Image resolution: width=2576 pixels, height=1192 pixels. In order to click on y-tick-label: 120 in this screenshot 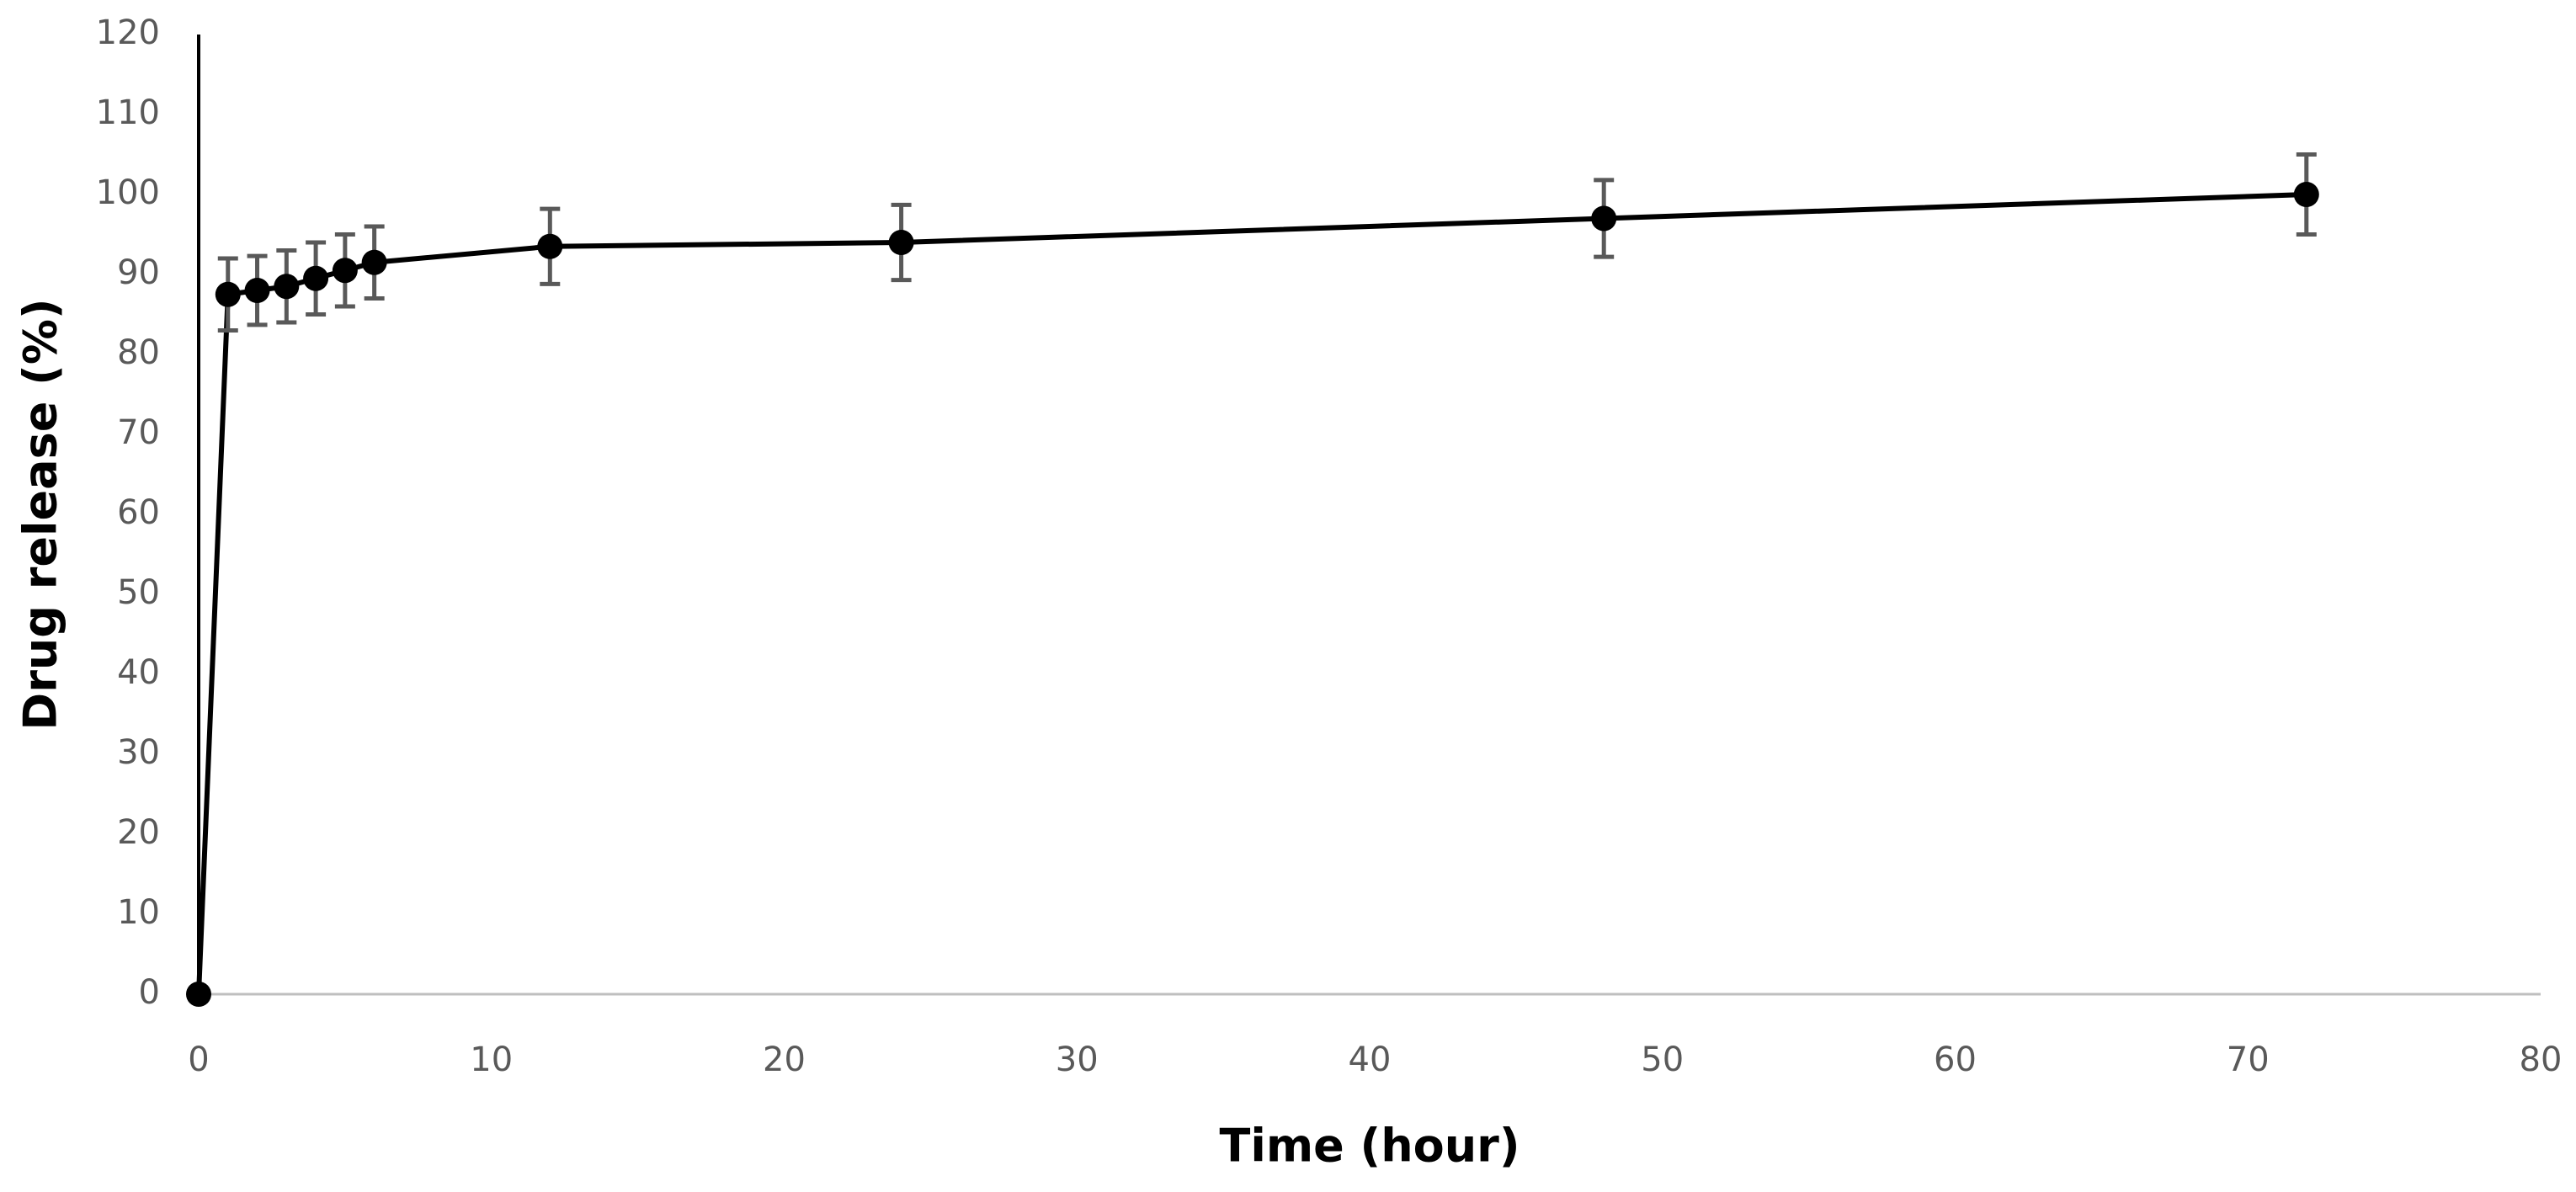, I will do `click(128, 32)`.